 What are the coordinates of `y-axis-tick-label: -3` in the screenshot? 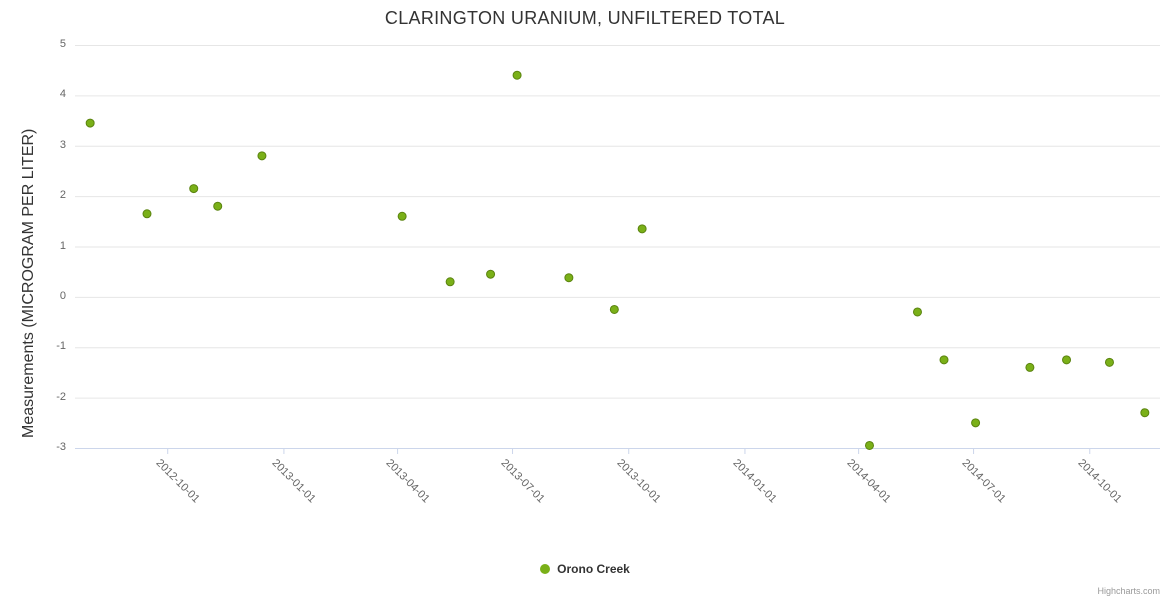 It's located at (61, 447).